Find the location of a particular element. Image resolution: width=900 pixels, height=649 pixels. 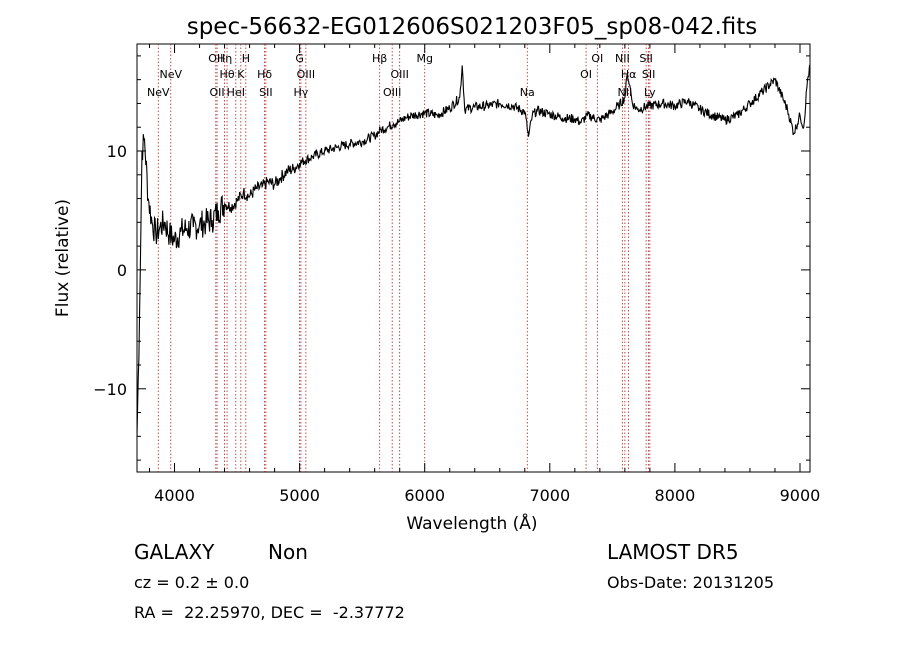

y-tick-label: 10 is located at coordinates (117, 151).